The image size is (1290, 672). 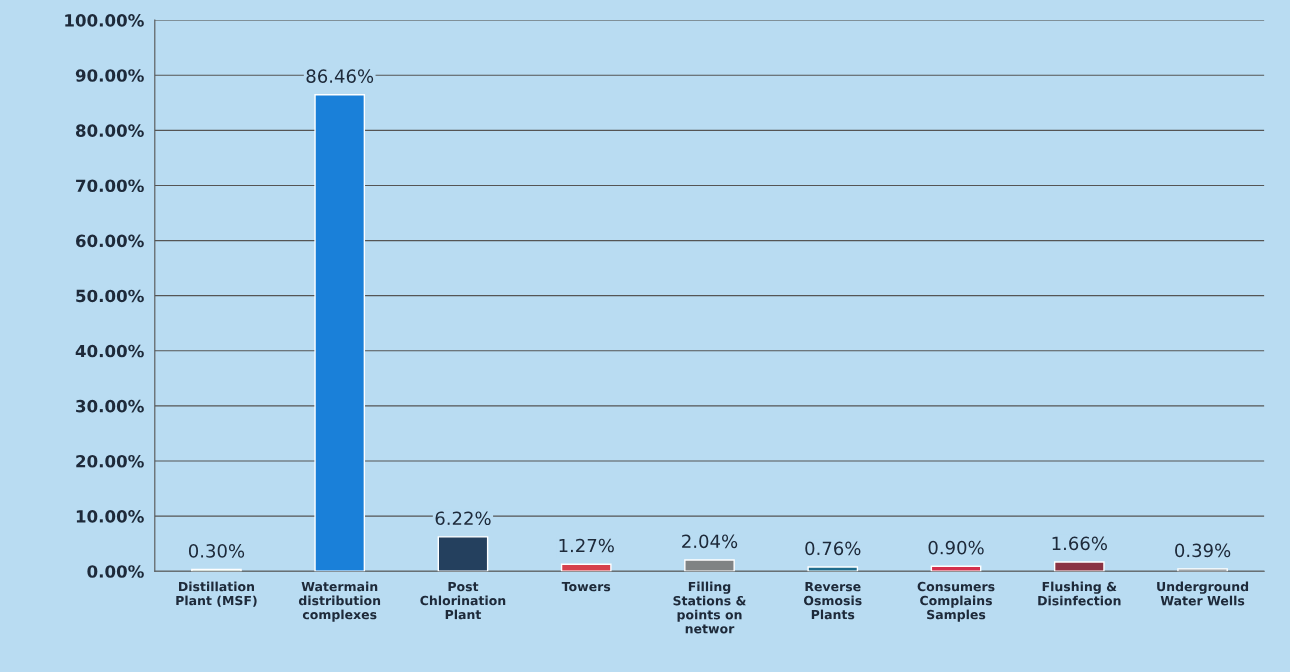 What do you see at coordinates (1079, 543) in the screenshot?
I see `data-label: 1.66%` at bounding box center [1079, 543].